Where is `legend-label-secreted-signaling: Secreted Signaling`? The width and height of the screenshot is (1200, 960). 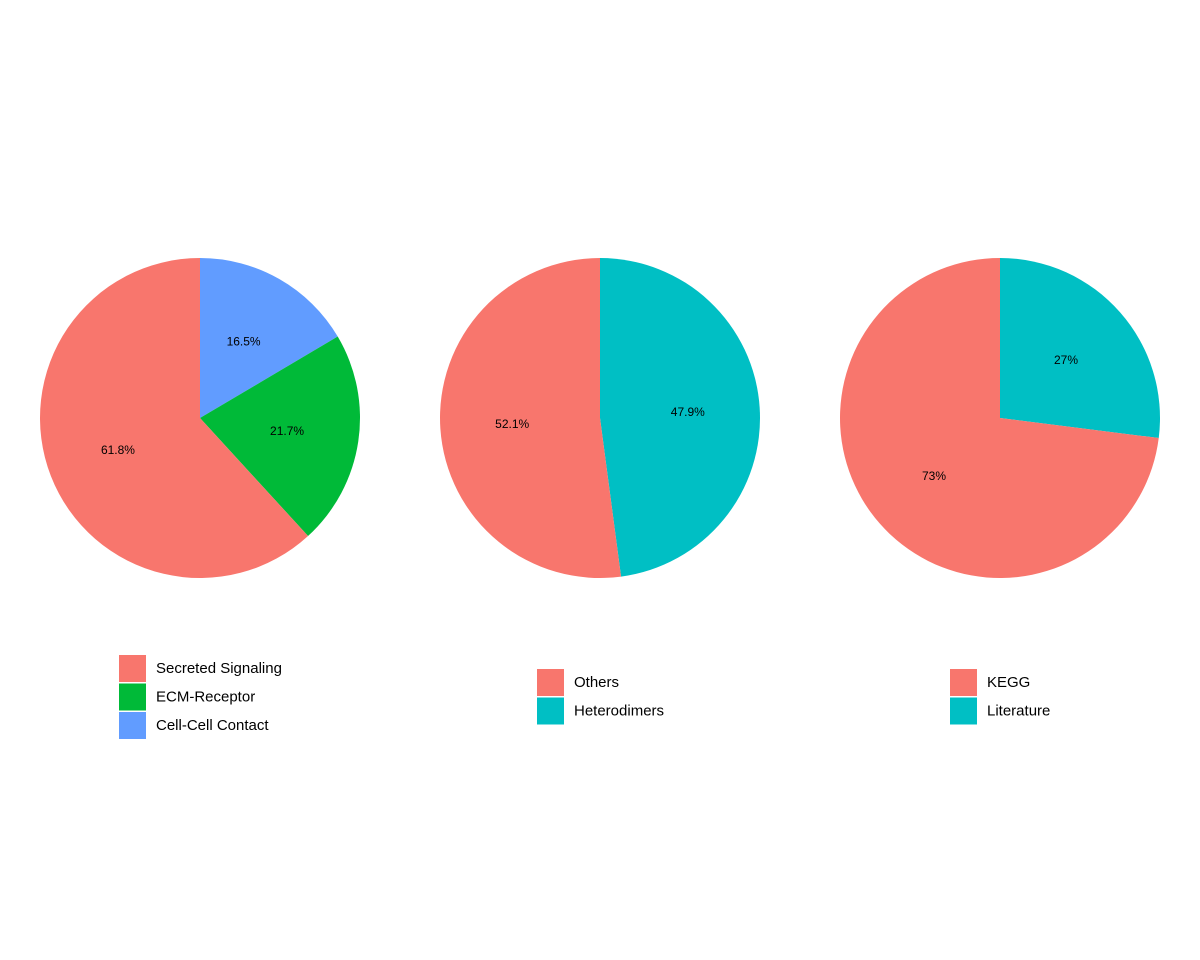
legend-label-secreted-signaling: Secreted Signaling is located at coordinates (219, 668).